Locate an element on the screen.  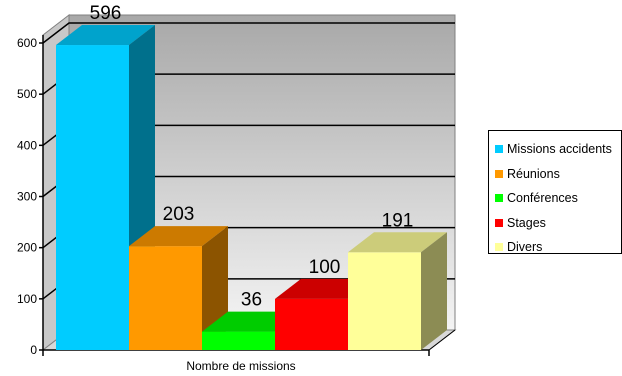
legend-item: Missions accidents is located at coordinates (555, 149).